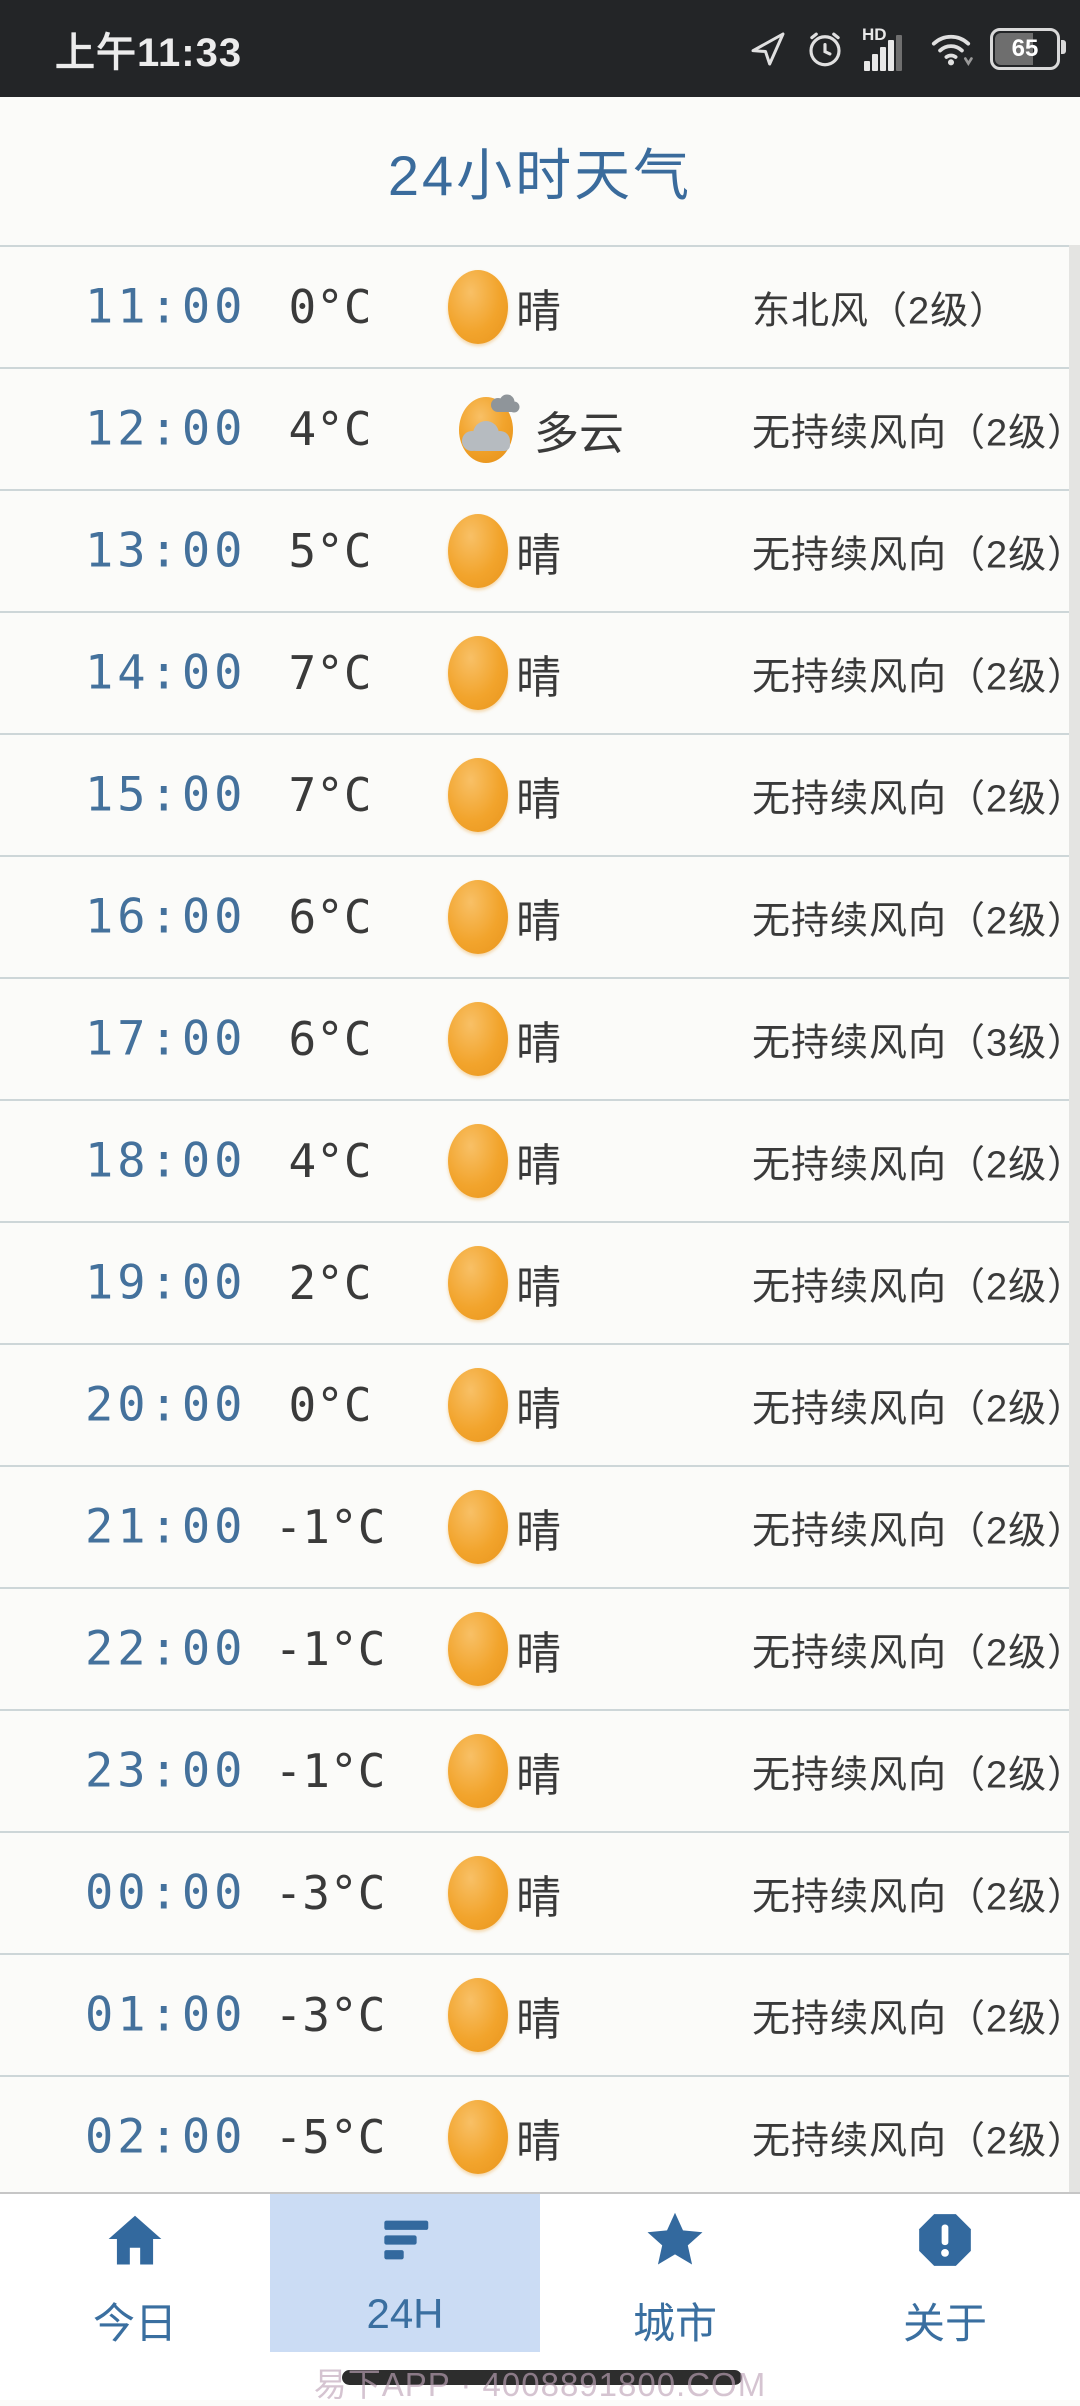  I want to click on star-icon, so click(675, 2240).